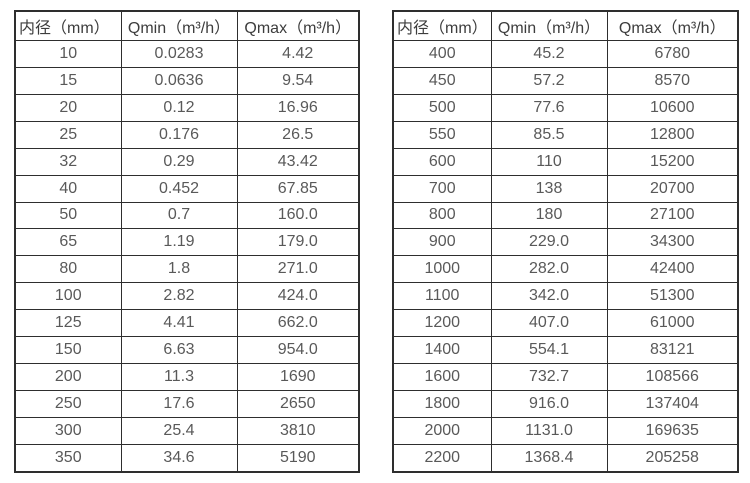  I want to click on table-cell: 1000, so click(442, 269).